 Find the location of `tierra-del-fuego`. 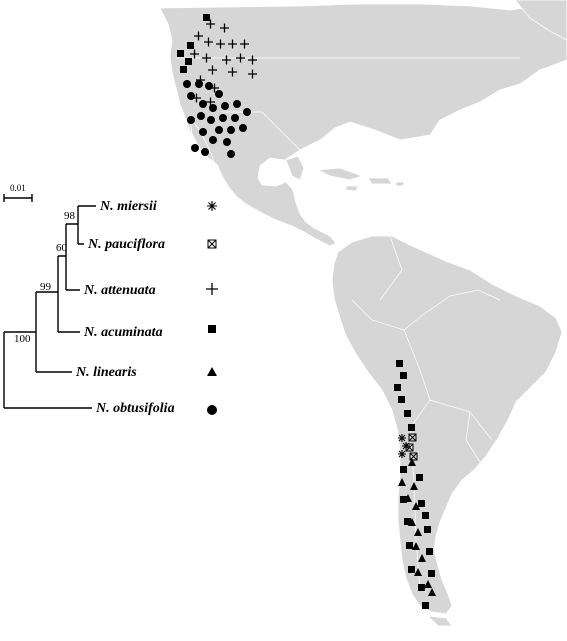

tierra-del-fuego is located at coordinates (439, 621).